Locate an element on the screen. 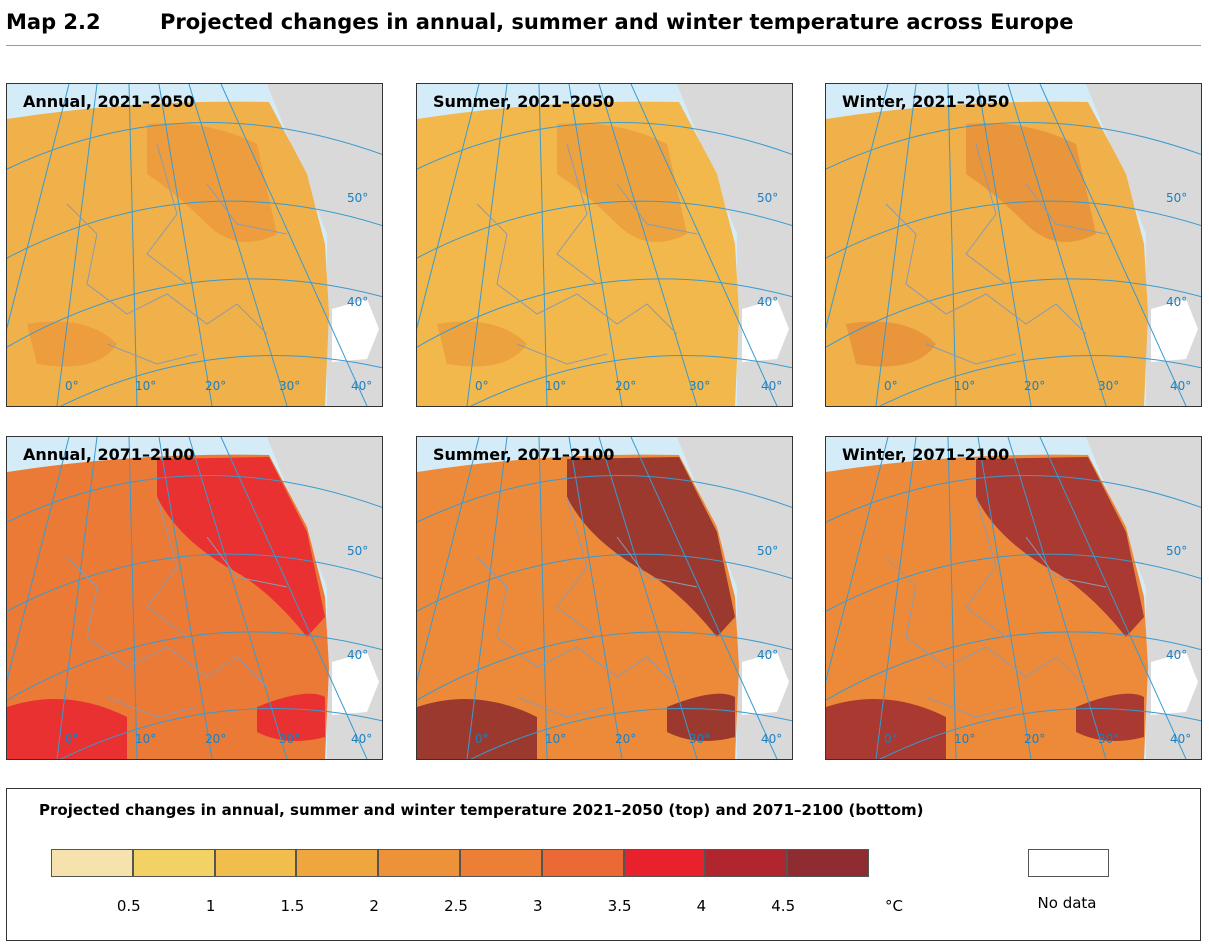  panel-title: Annual, 2021–2050 is located at coordinates (109, 101).